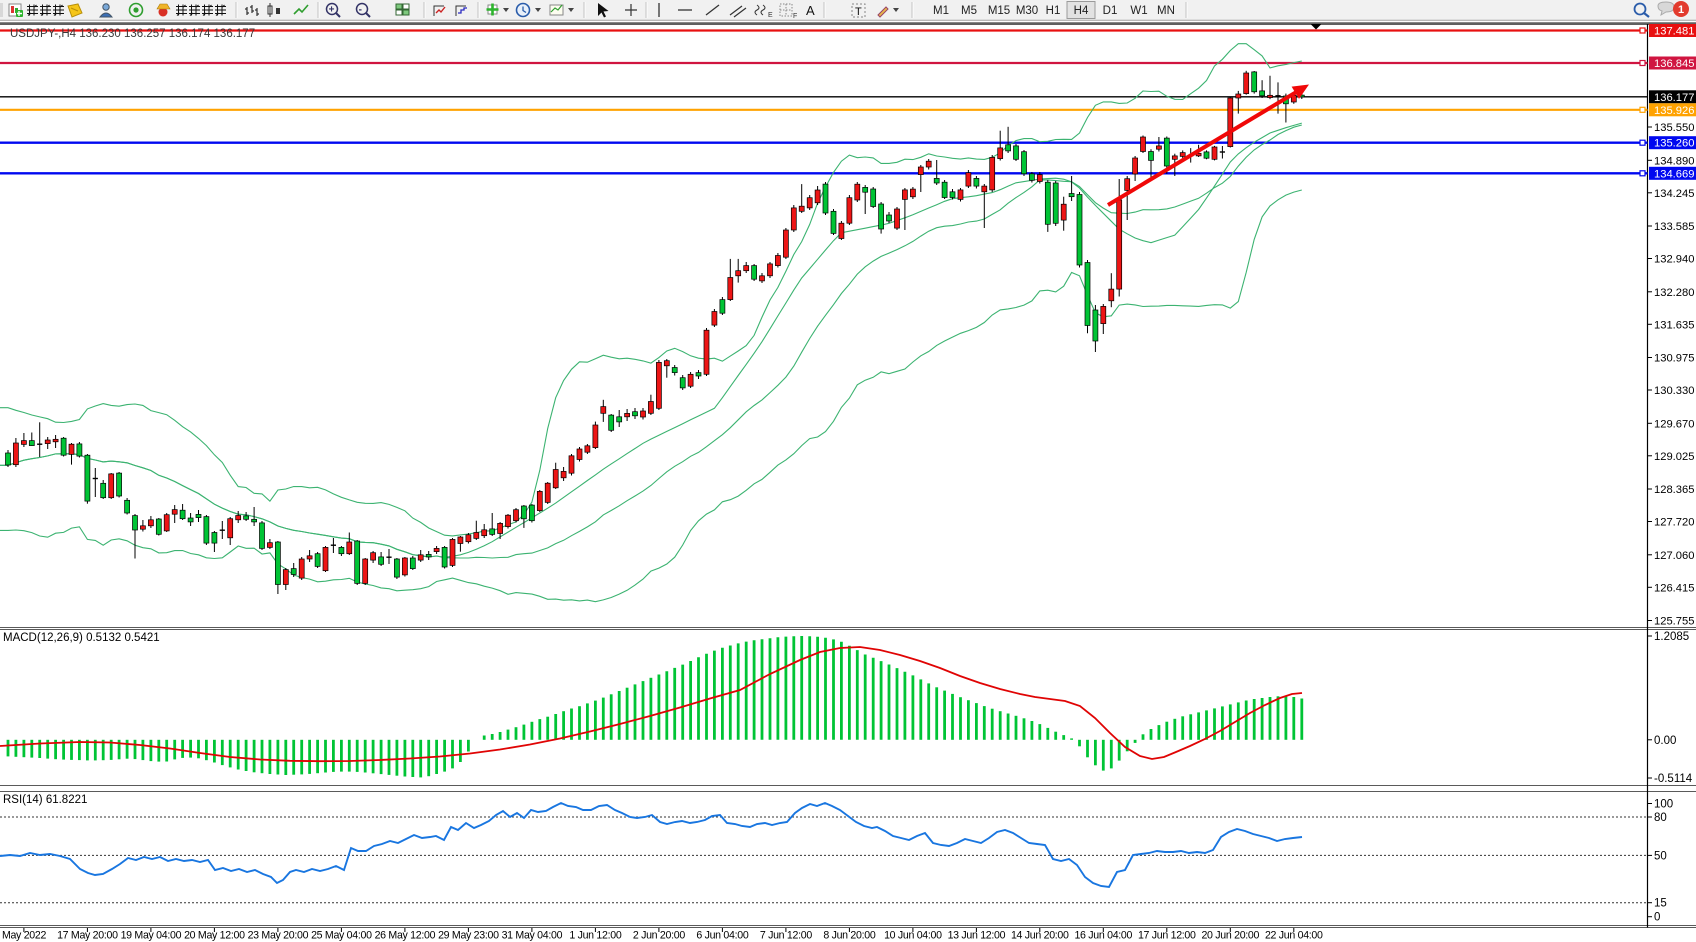  I want to click on svg-text: 1, so click(1681, 10).